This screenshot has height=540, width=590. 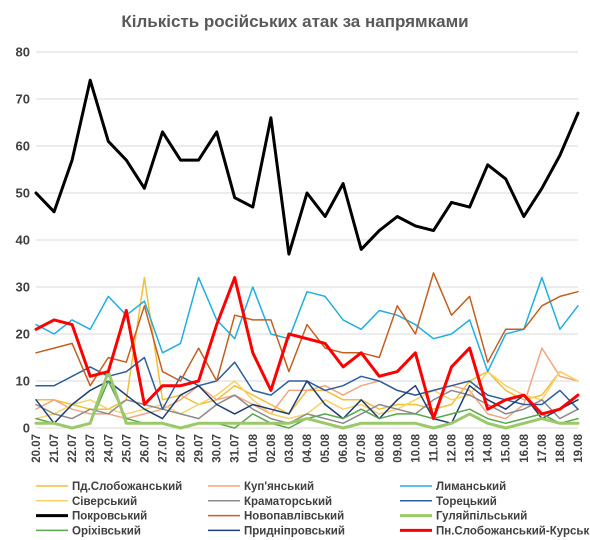 What do you see at coordinates (23, 52) in the screenshot?
I see `y-tick-label: 80` at bounding box center [23, 52].